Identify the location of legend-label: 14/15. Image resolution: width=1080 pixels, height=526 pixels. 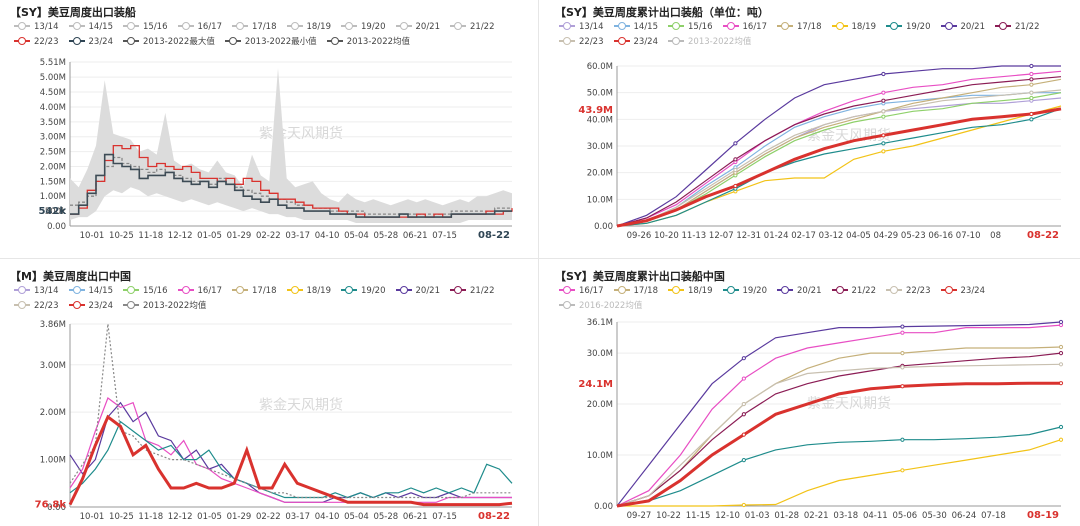
(646, 27).